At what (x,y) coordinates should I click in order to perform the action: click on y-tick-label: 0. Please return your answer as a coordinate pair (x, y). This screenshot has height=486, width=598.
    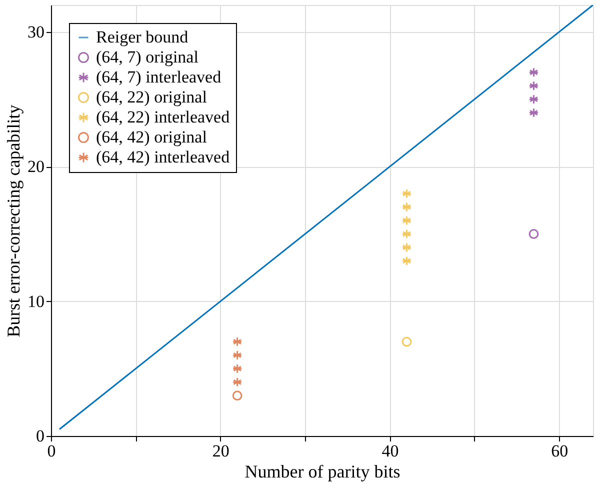
    Looking at the image, I should click on (40, 436).